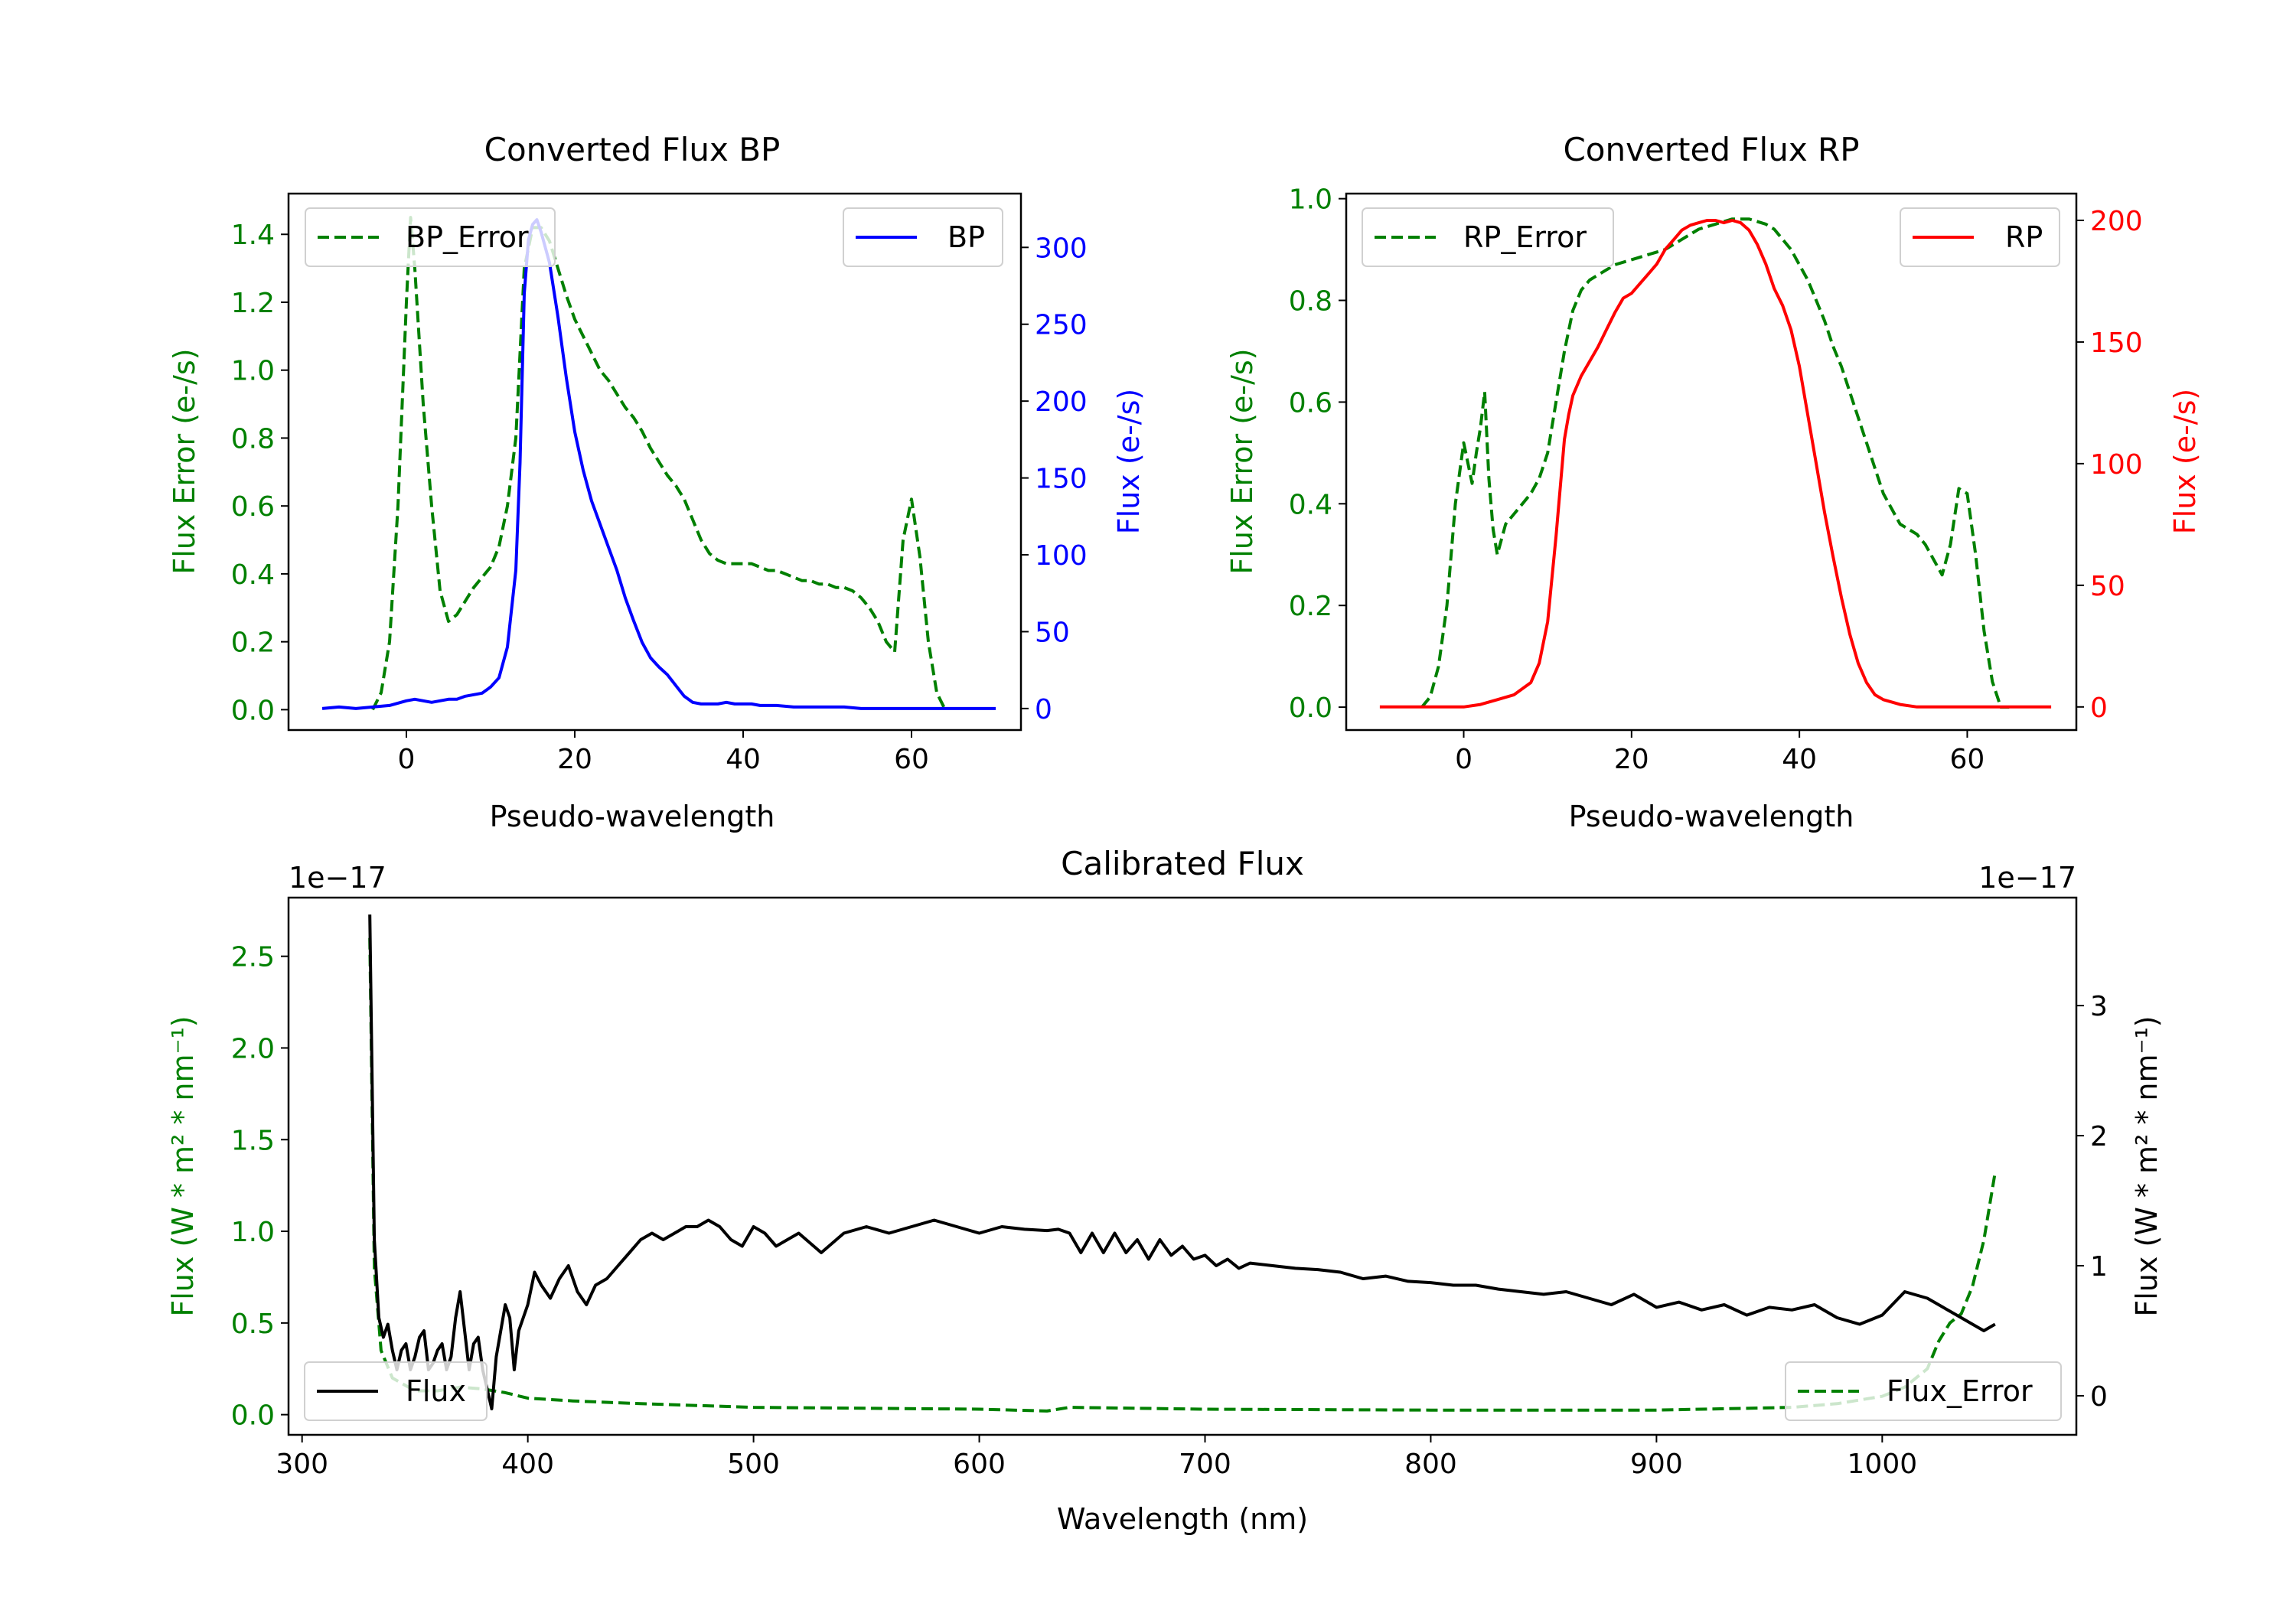  What do you see at coordinates (1061, 479) in the screenshot?
I see `bp-ytick-right-label: 150` at bounding box center [1061, 479].